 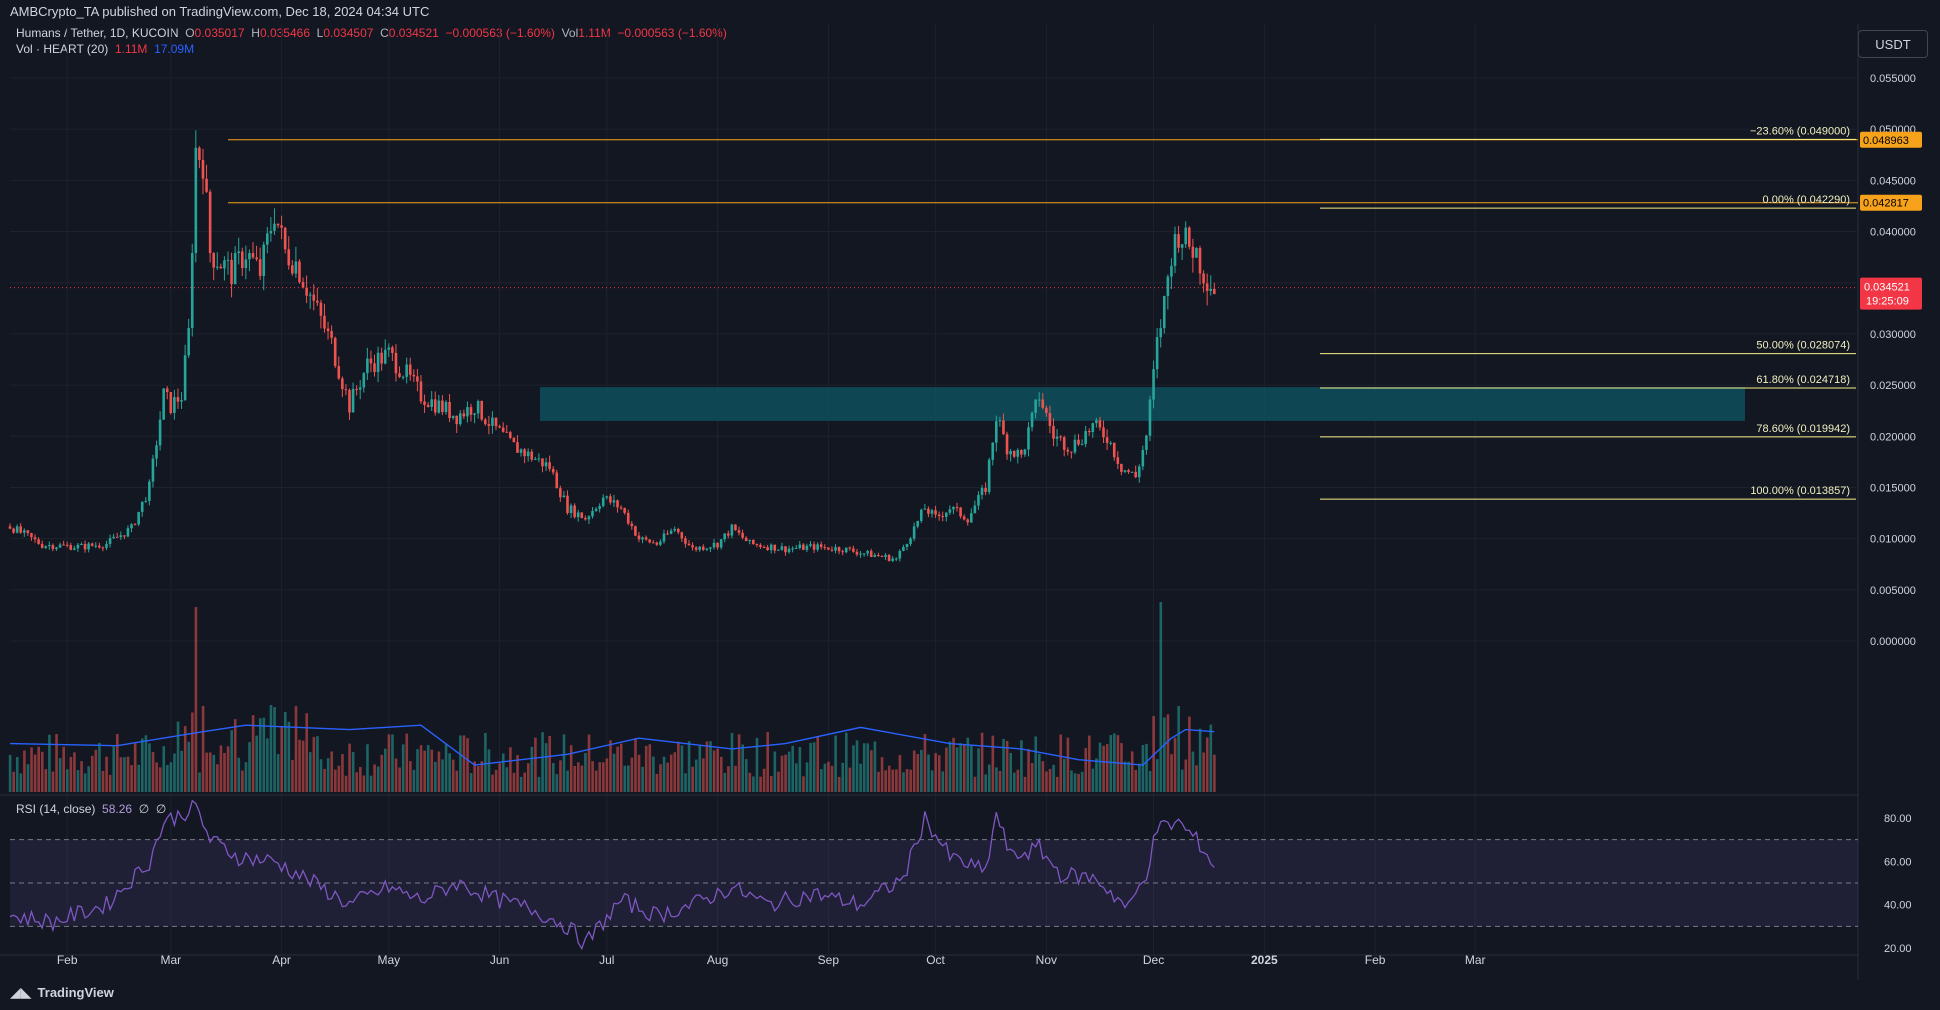 I want to click on fib-level-label: 78.60% (0.019942), so click(x=1803, y=429).